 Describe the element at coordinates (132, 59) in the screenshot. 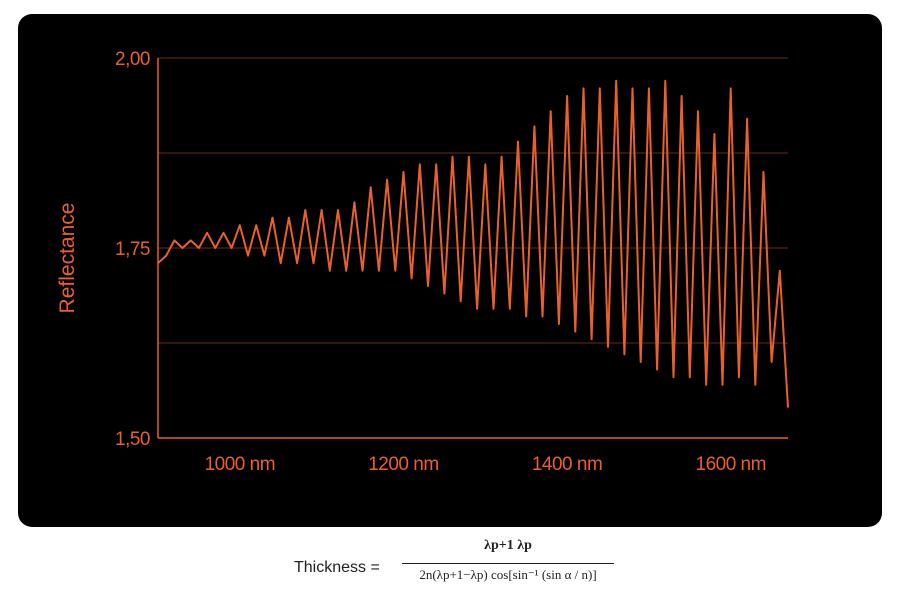

I see `y-tick-label: 2,00` at that location.